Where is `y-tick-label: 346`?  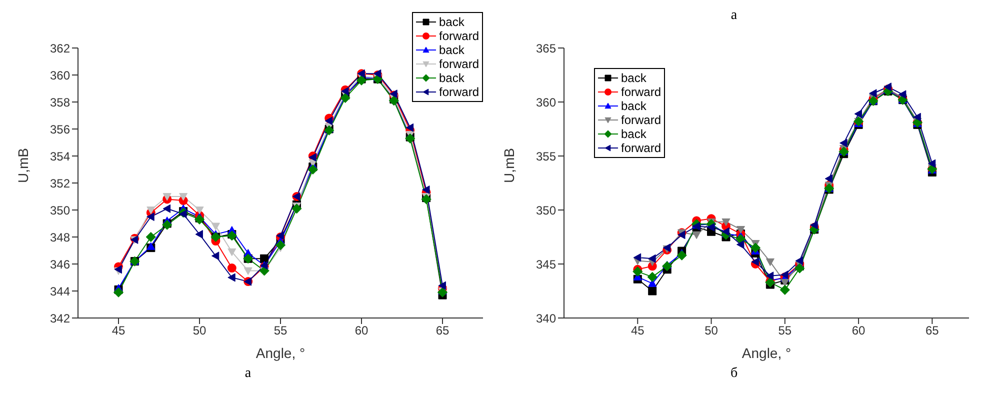 y-tick-label: 346 is located at coordinates (60, 264).